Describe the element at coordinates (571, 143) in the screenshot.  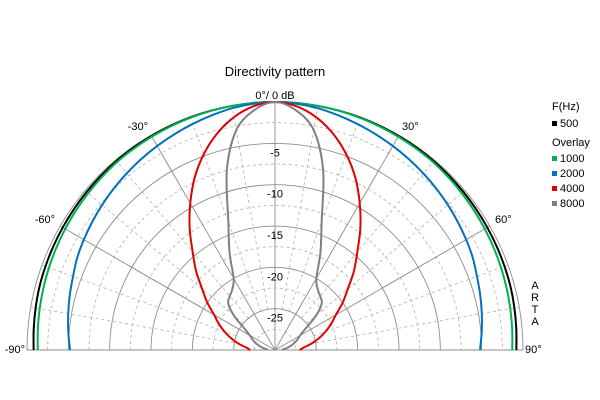
I see `legend-overlay-header: Overlay` at that location.